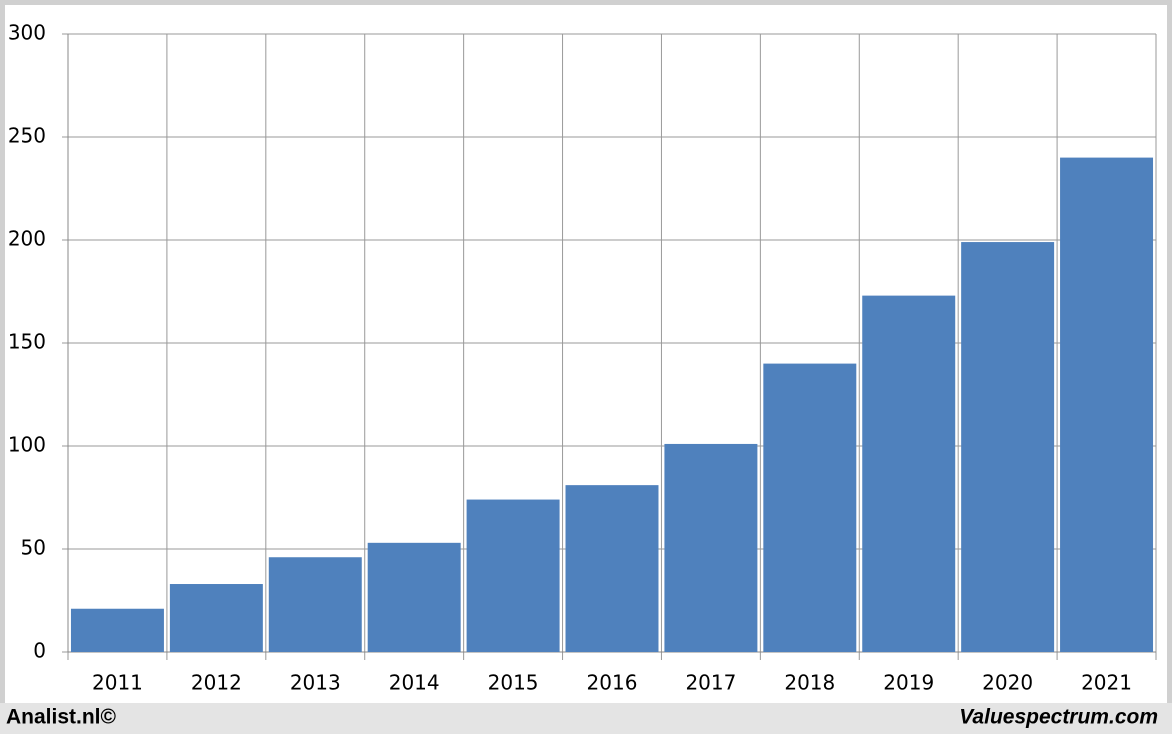  I want to click on x-tick-label: 2017, so click(710, 683).